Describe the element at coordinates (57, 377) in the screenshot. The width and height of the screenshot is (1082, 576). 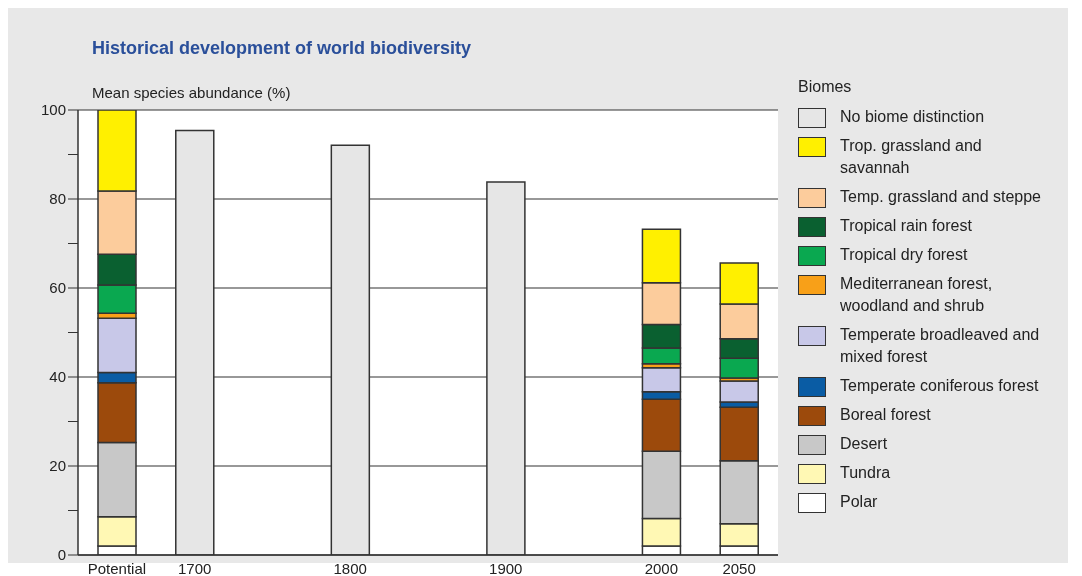
I see `y-tick-label: 40` at that location.